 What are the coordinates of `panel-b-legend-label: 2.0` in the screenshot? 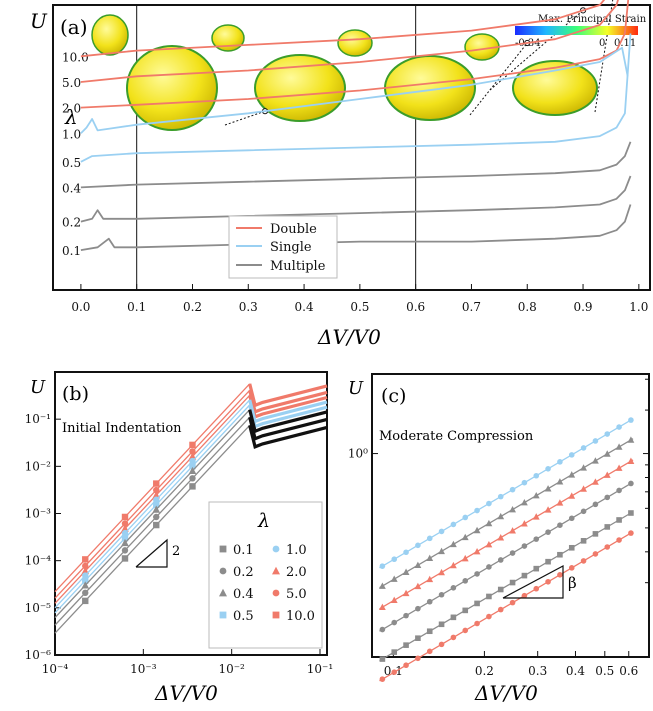 It's located at (296, 572).